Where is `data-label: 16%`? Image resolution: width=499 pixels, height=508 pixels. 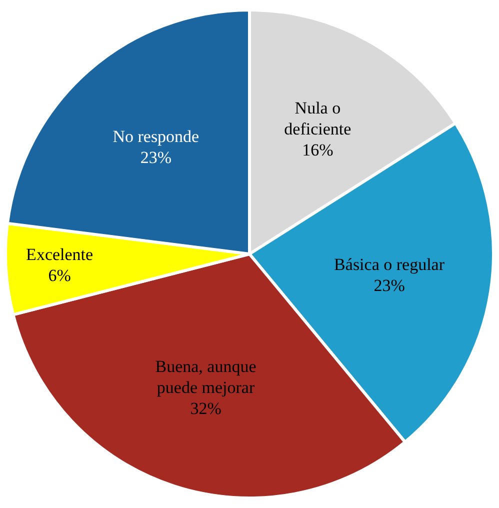
data-label: 16% is located at coordinates (318, 150).